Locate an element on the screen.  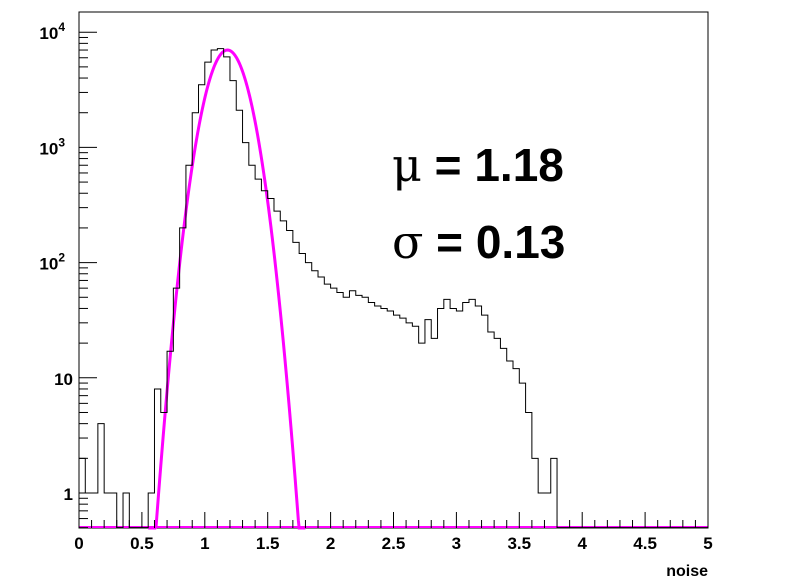
y-tick-exponent: 2 is located at coordinates (61, 258).